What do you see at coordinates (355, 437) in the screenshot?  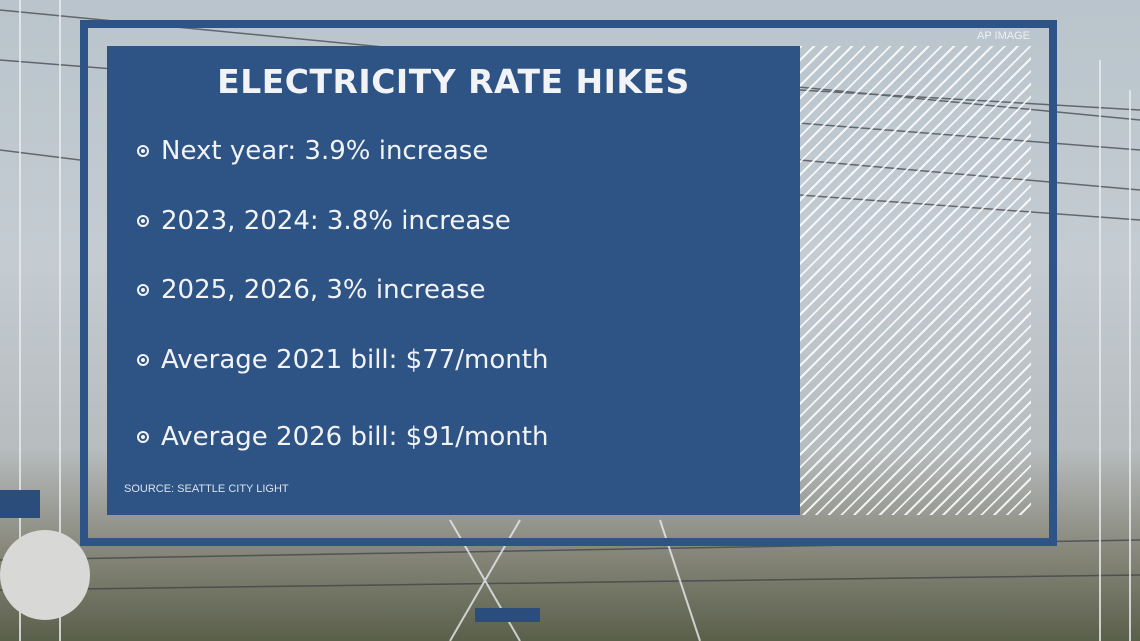 I see `bullet-text: Average 2026 bill: $91/month` at bounding box center [355, 437].